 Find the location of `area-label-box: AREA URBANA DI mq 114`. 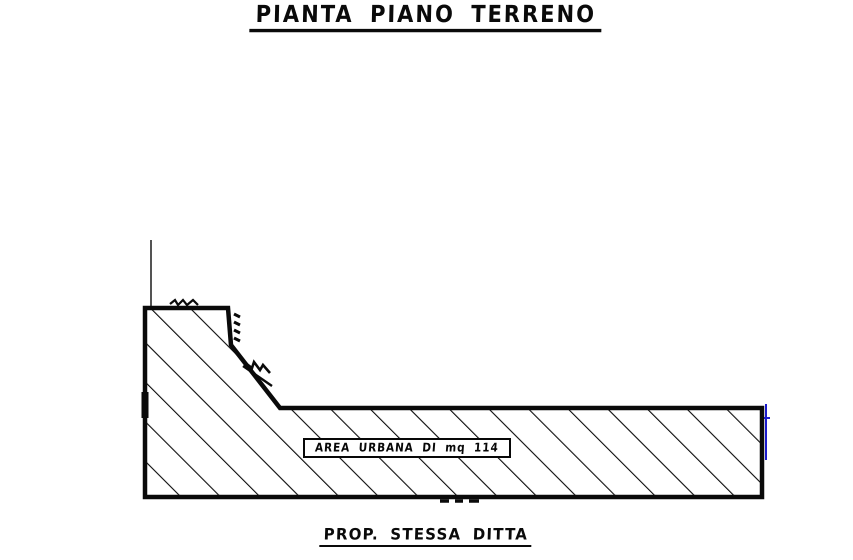

area-label-box: AREA URBANA DI mq 114 is located at coordinates (407, 448).